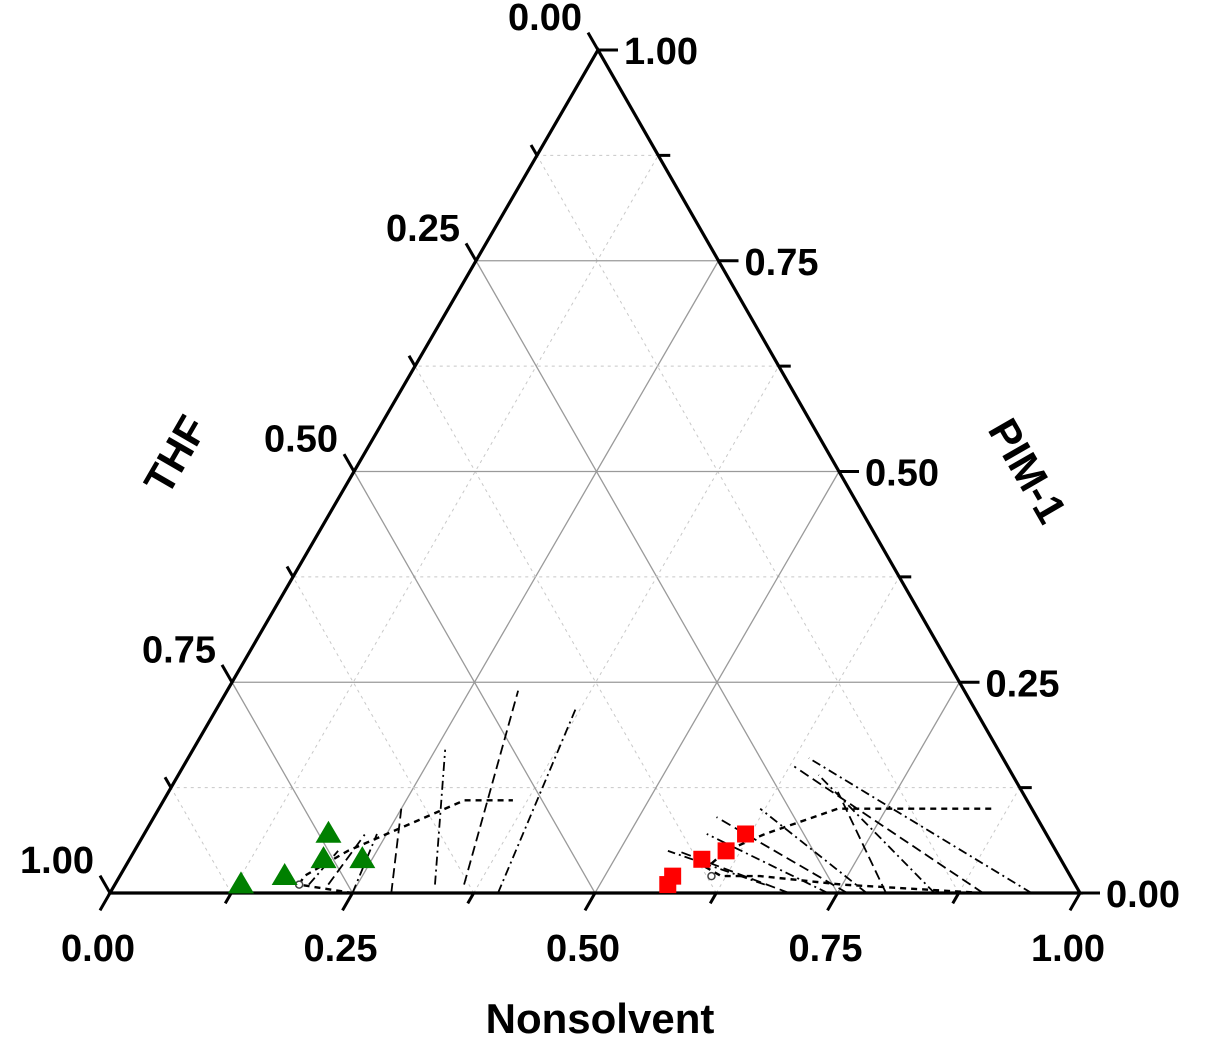  I want to click on tick-label-nonsolvent: 0.50, so click(583, 949).